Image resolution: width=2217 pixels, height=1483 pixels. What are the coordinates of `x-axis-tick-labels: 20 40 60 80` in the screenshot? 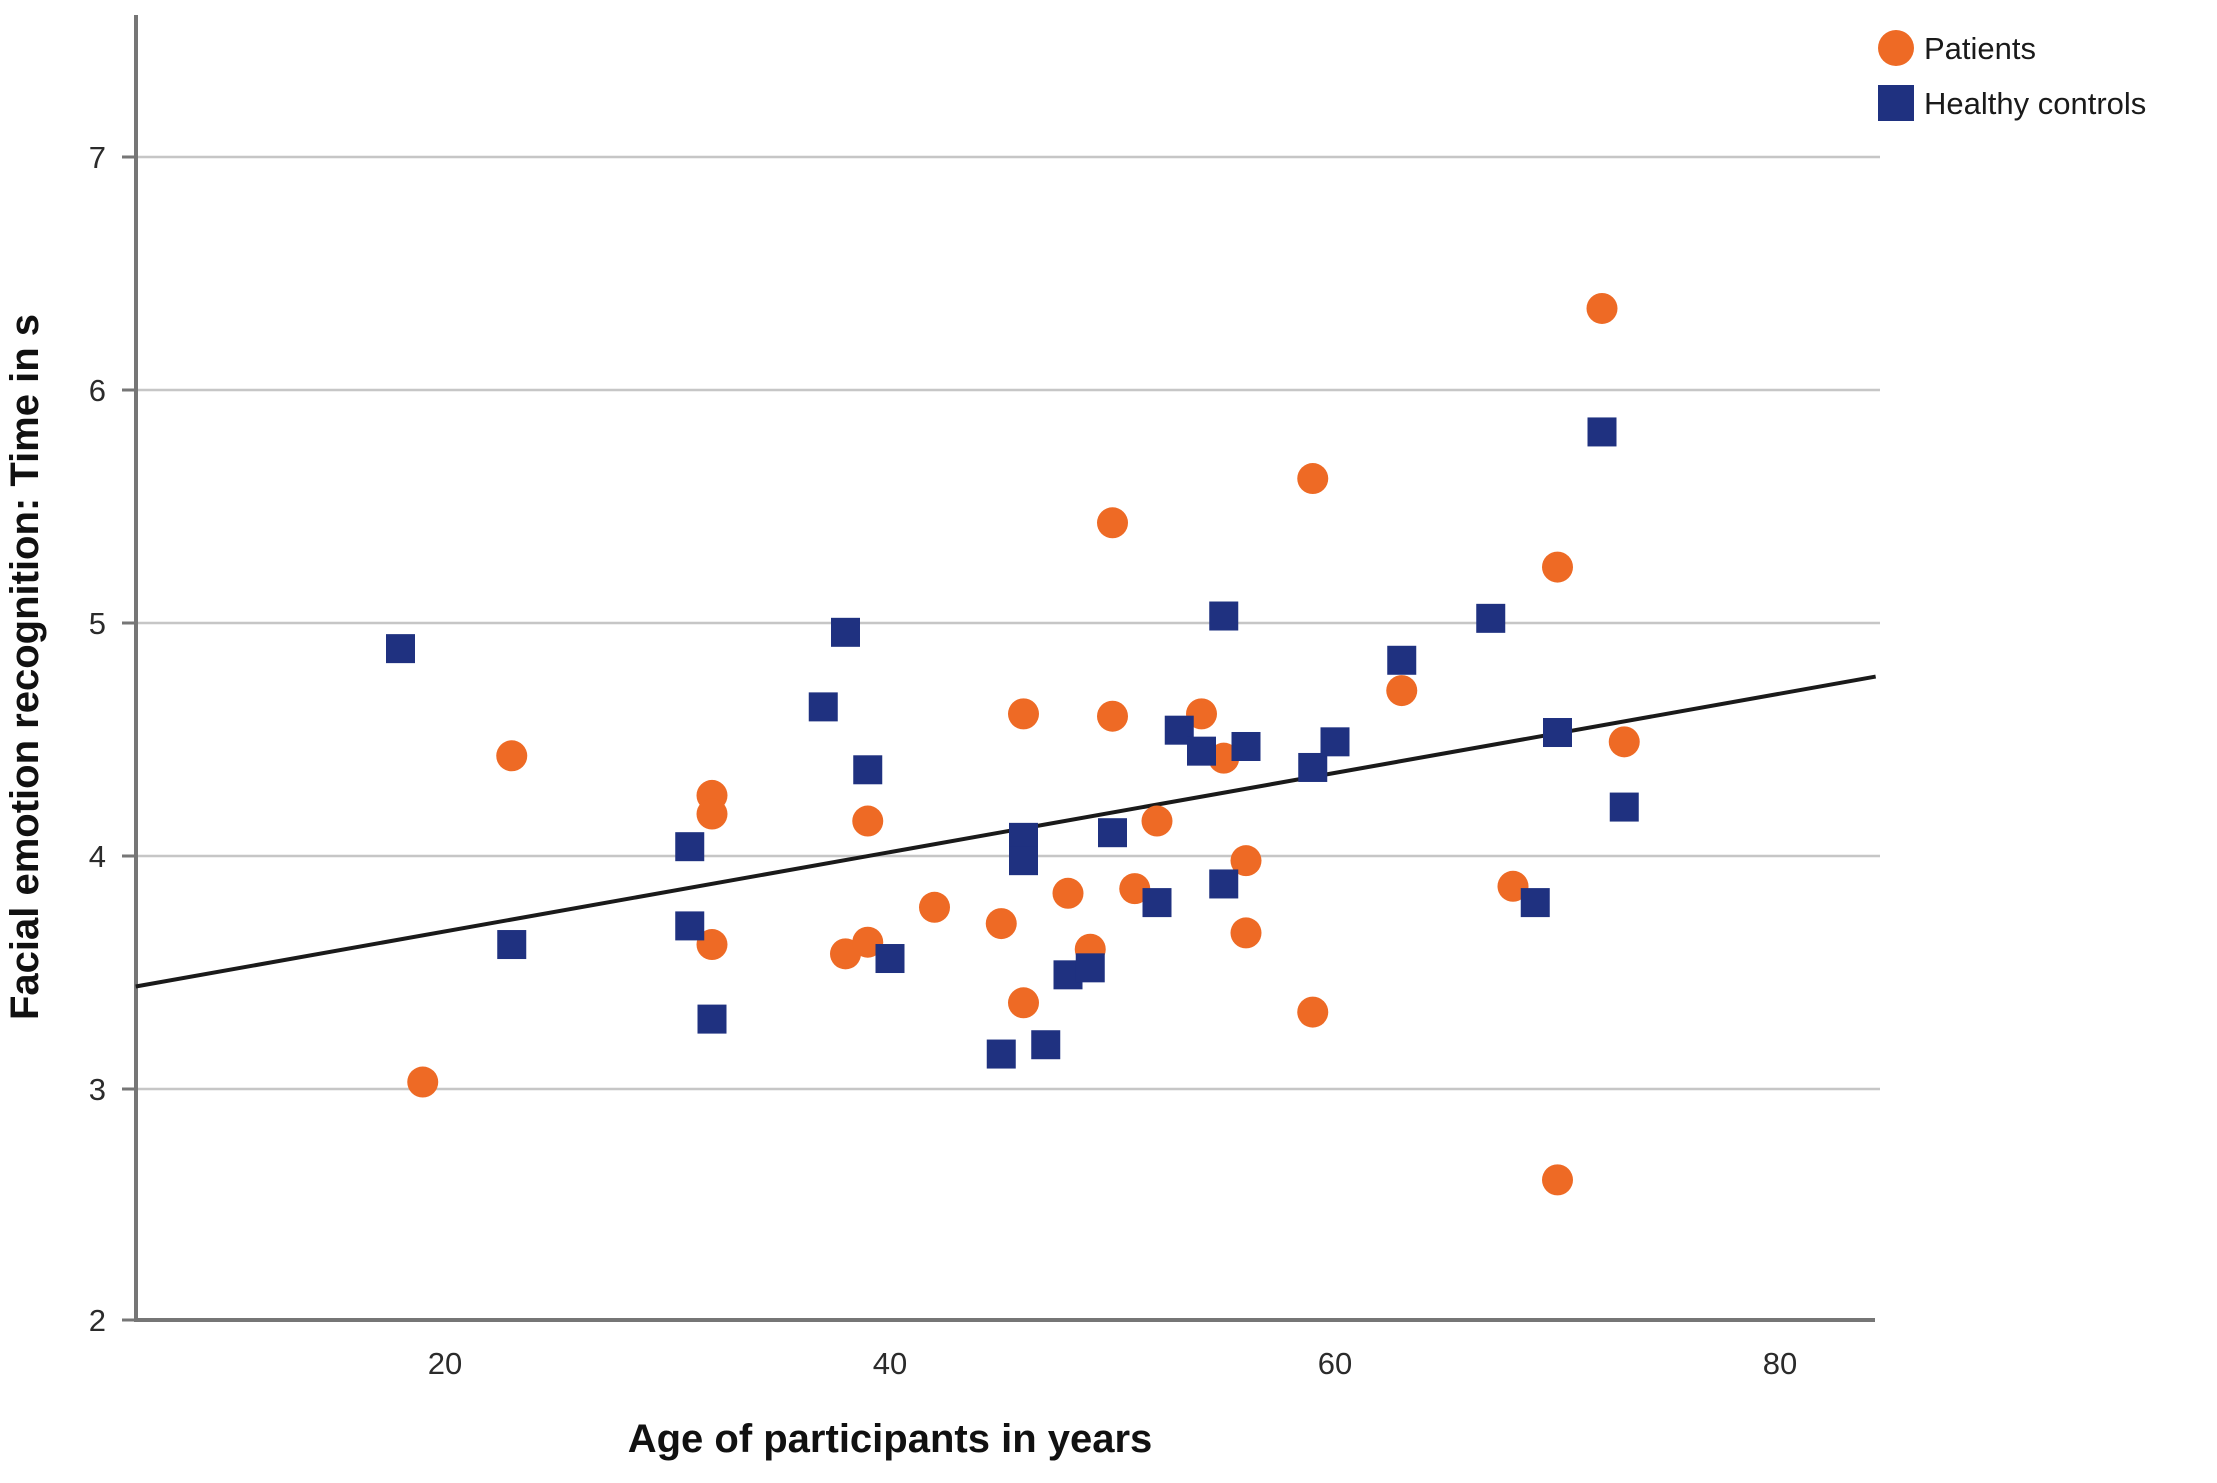 It's located at (1112, 1363).